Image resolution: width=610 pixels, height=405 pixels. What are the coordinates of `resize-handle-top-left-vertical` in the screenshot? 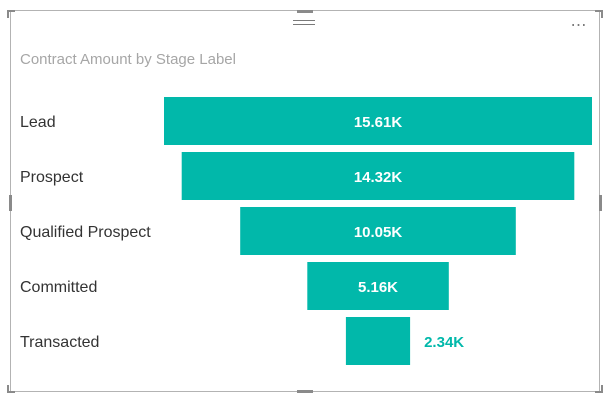 It's located at (8, 14).